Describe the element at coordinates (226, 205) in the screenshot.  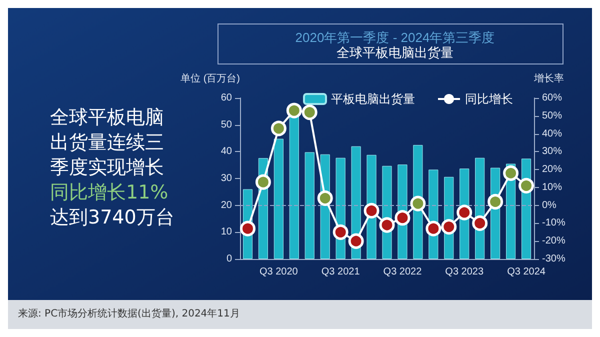
I see `y-tick-label: 20` at that location.